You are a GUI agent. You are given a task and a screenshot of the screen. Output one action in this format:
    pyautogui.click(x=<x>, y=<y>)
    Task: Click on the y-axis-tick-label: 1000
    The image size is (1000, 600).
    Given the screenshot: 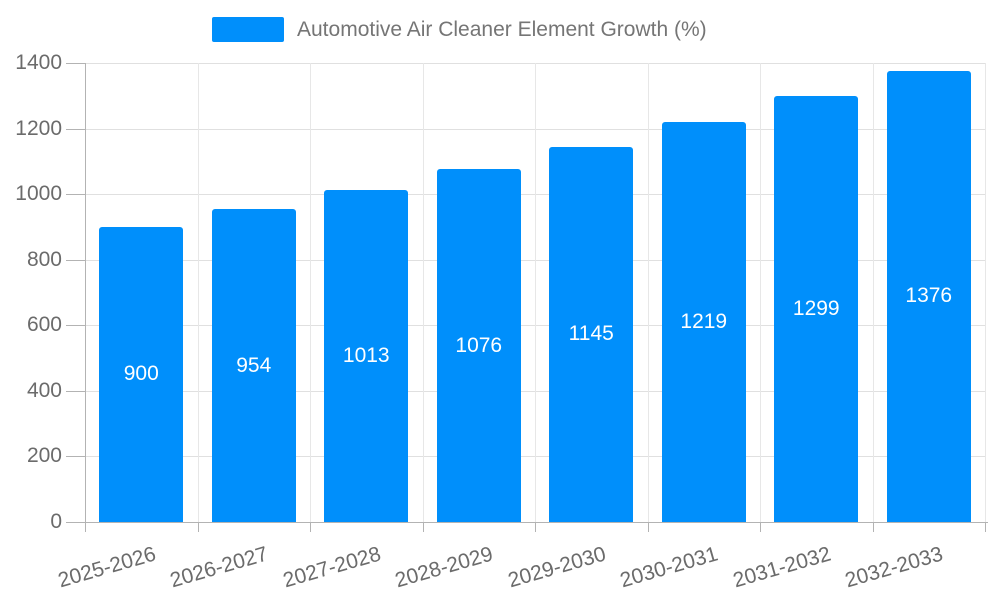 What is the action you would take?
    pyautogui.click(x=38, y=194)
    